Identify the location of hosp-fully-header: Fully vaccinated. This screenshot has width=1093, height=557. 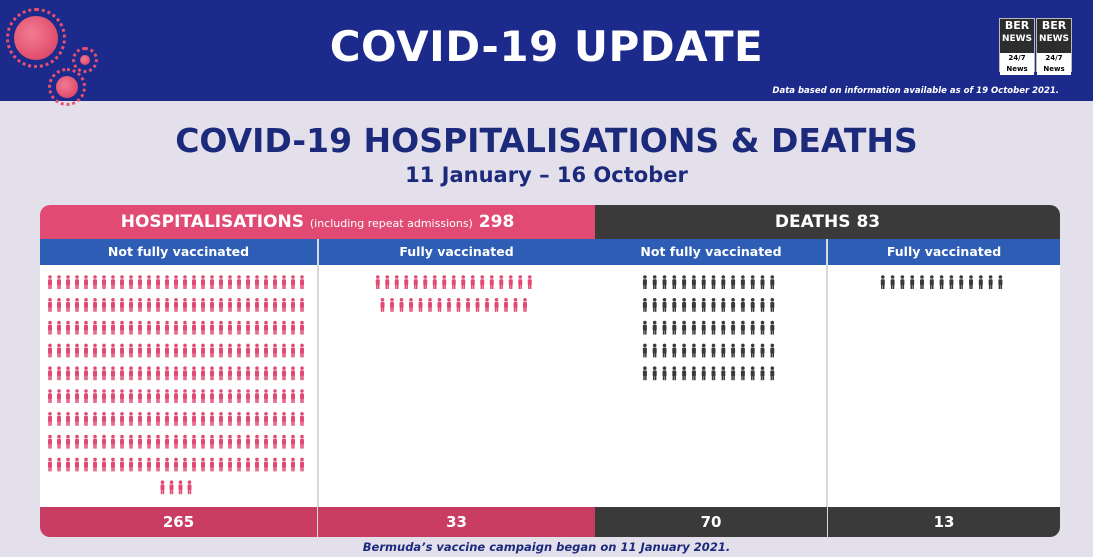
(456, 252).